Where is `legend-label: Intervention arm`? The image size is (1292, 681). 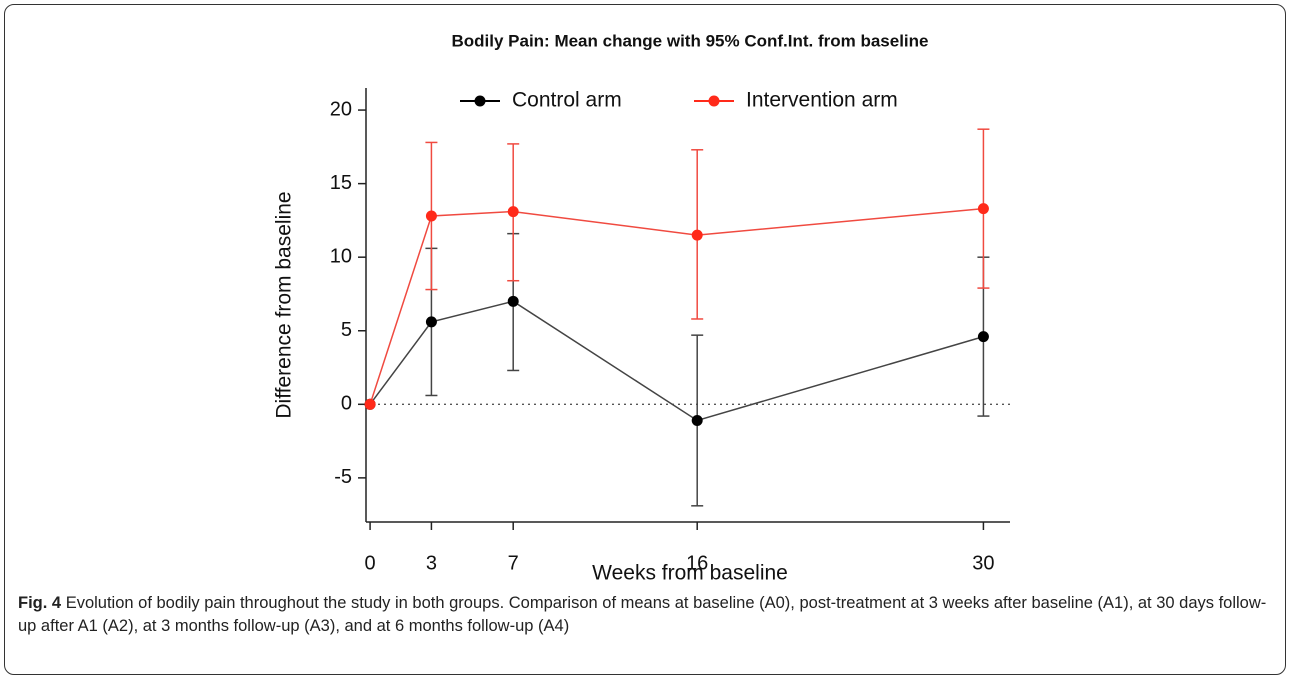
legend-label: Intervention arm is located at coordinates (822, 100).